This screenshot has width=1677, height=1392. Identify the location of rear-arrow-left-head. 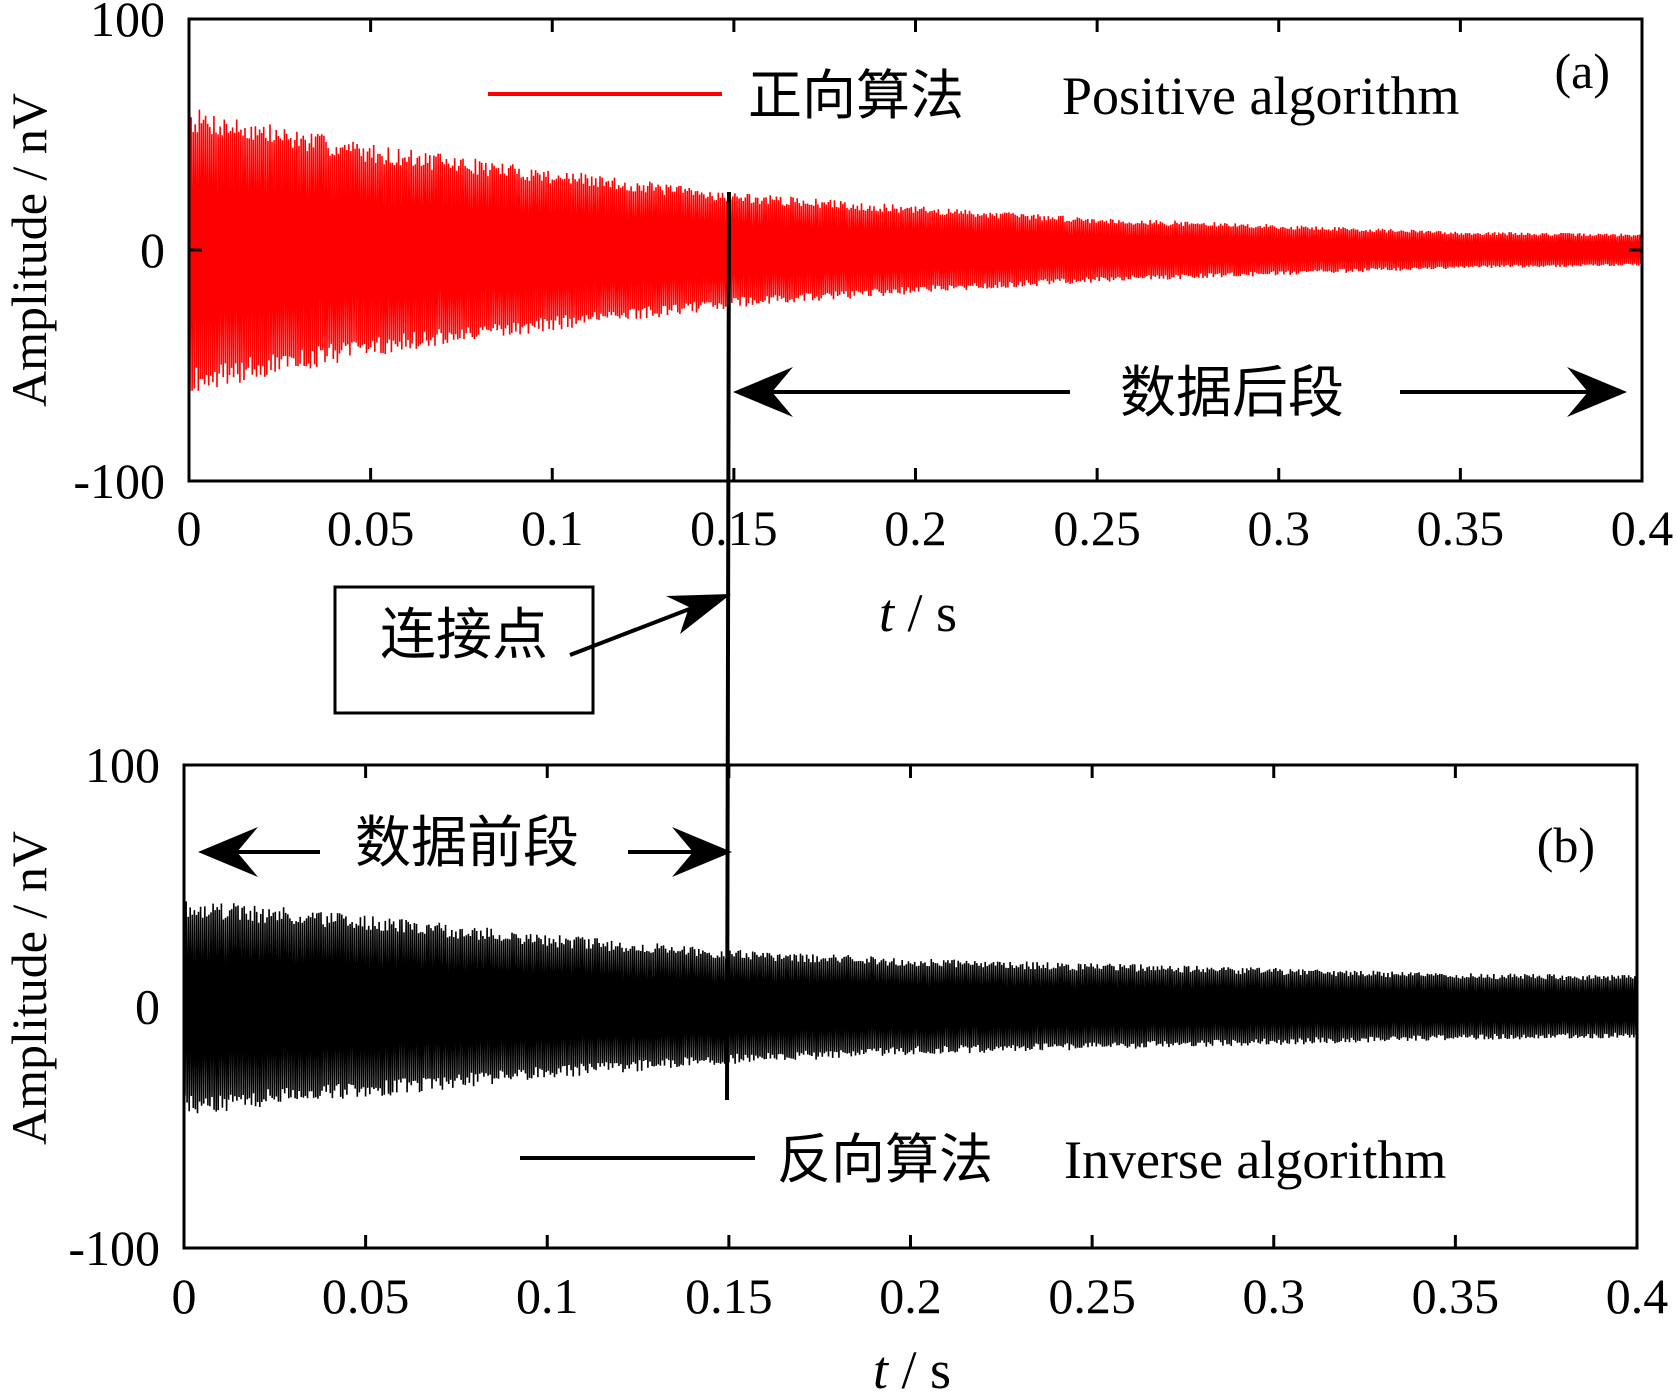
(763, 392).